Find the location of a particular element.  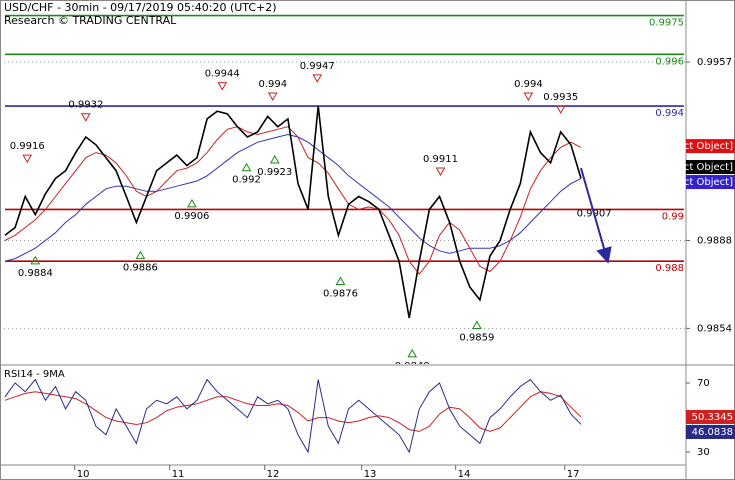

y-tick-label: 30 is located at coordinates (703, 452).